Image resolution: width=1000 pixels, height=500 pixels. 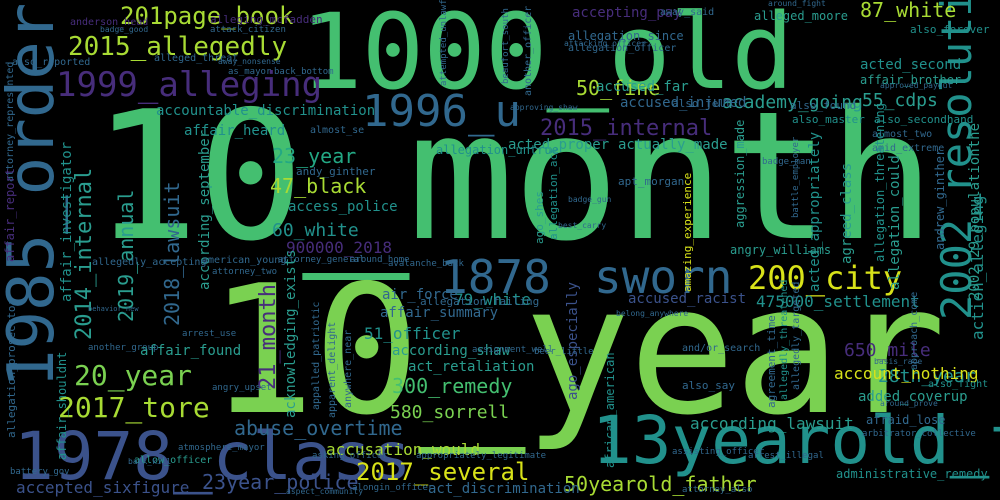 What do you see at coordinates (559, 145) in the screenshot?
I see `word: acted_proper` at bounding box center [559, 145].